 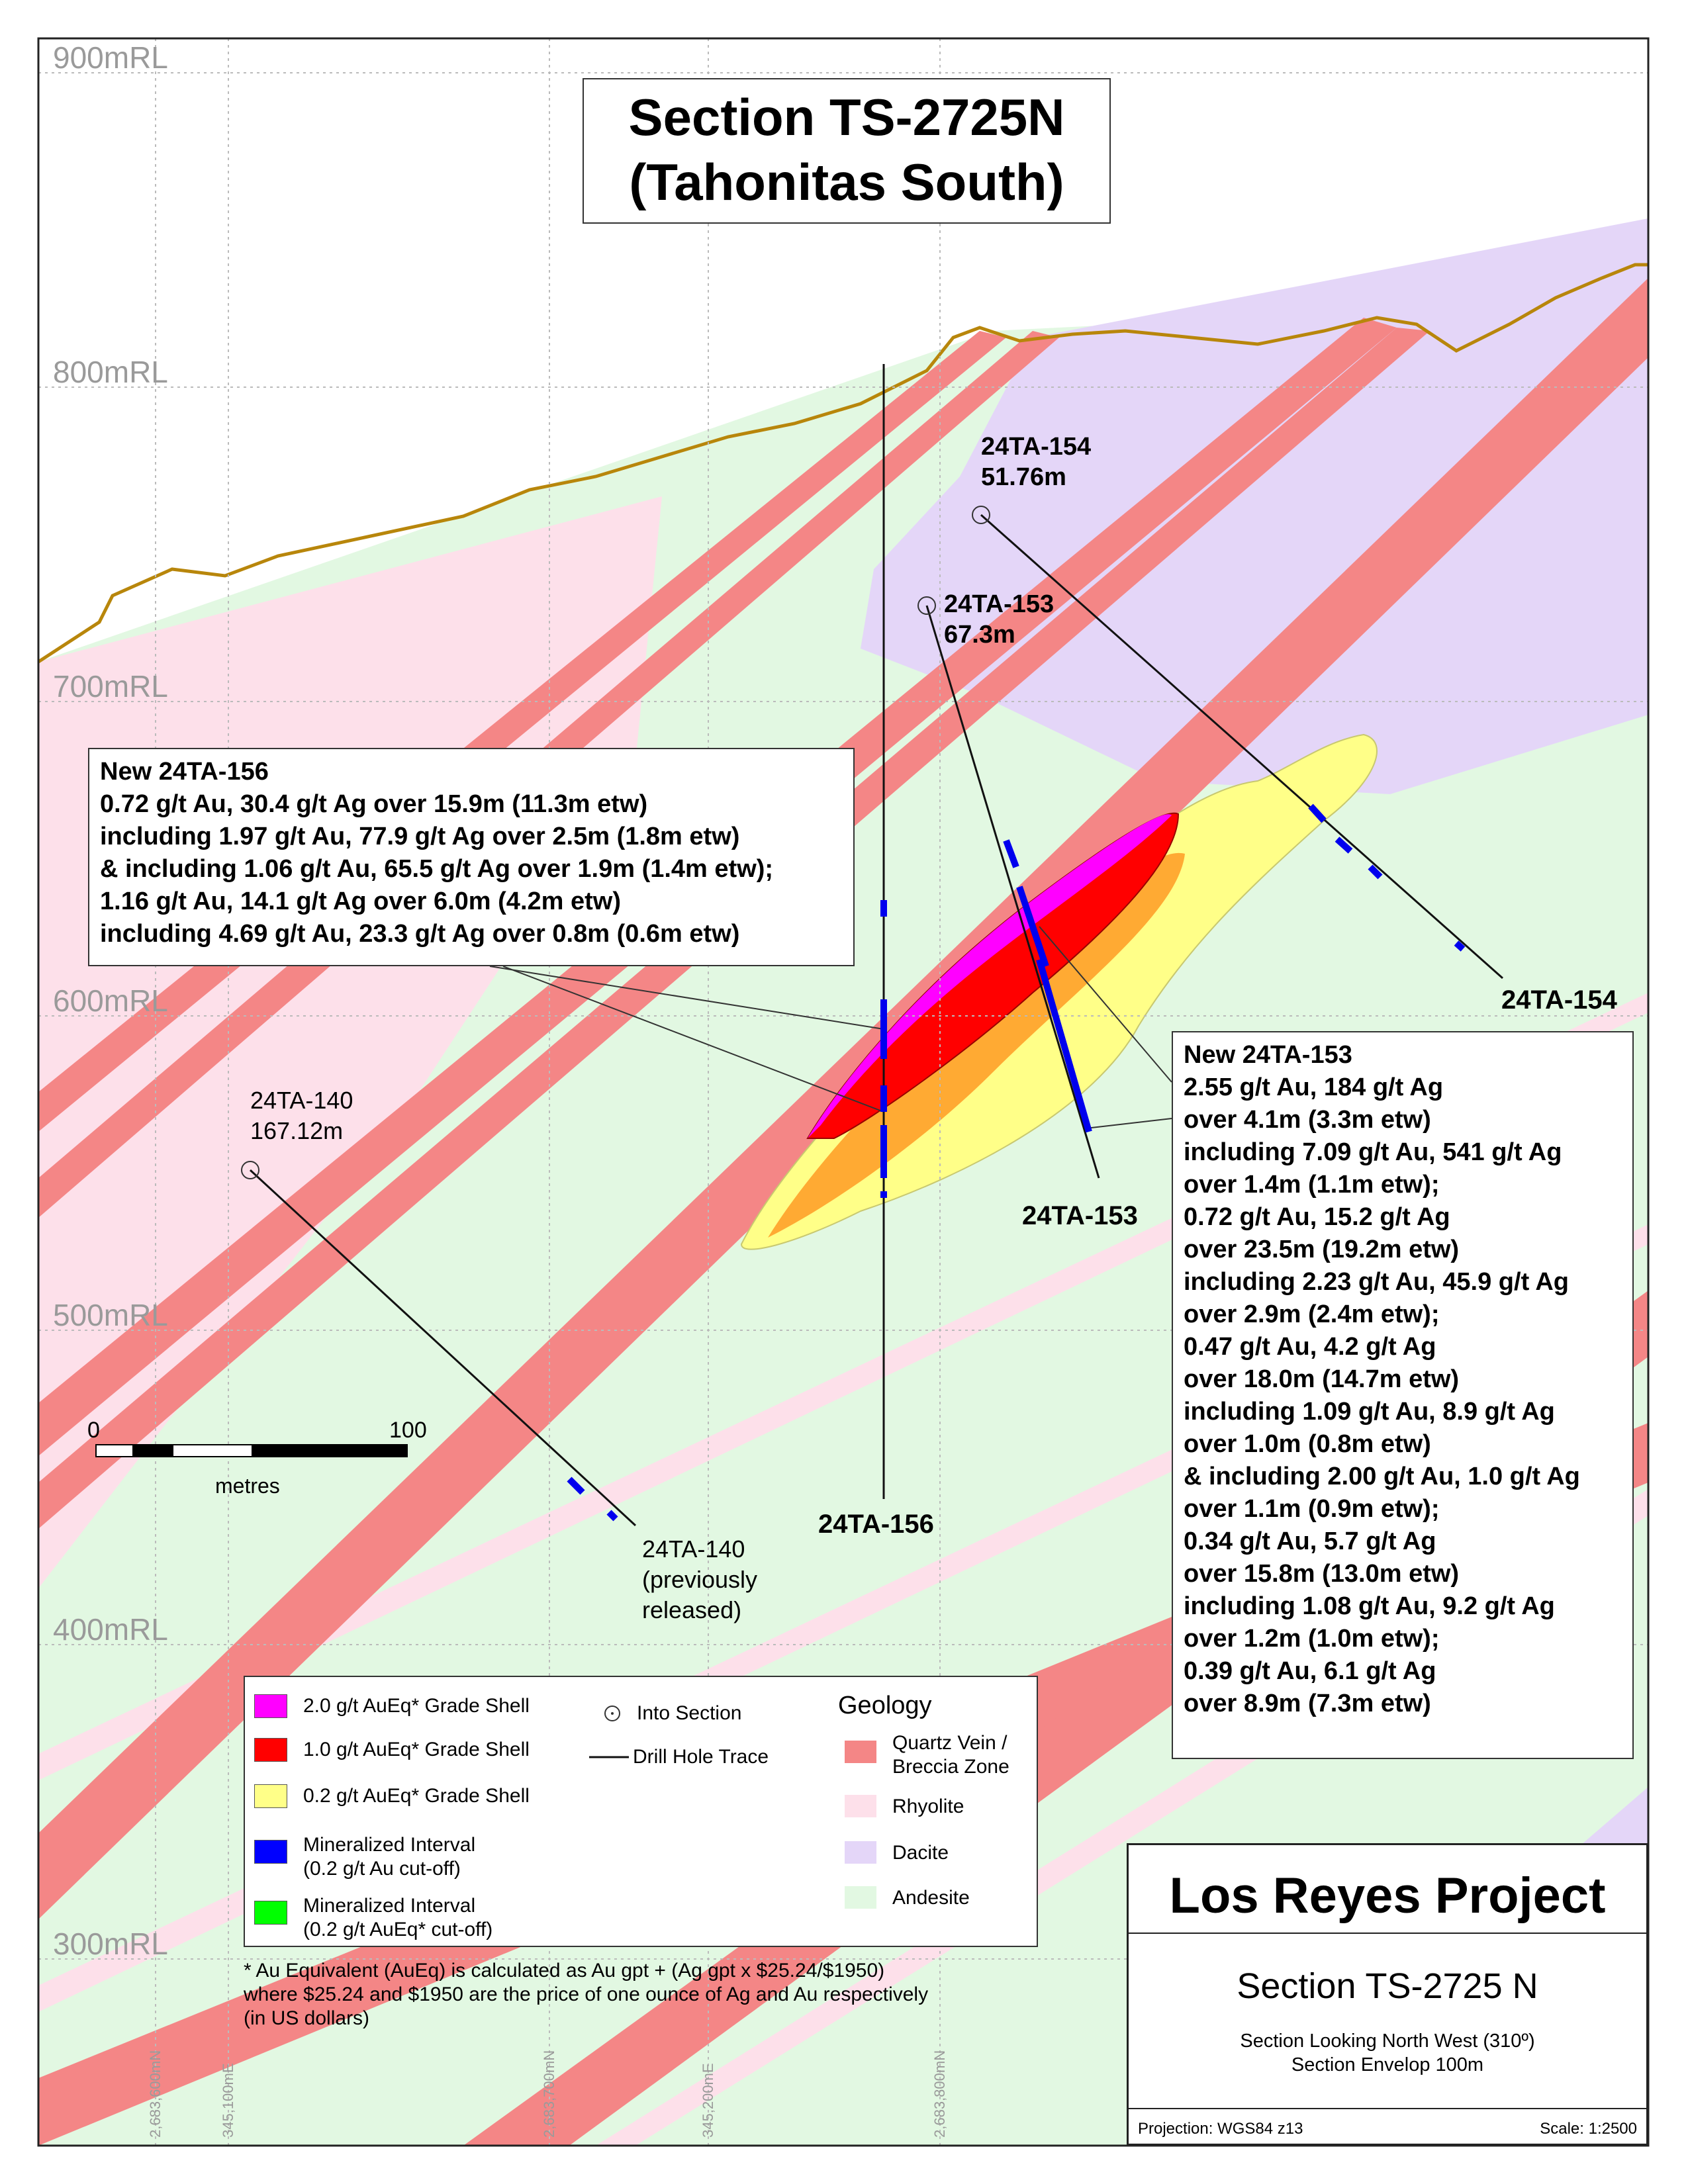 What do you see at coordinates (1322, 1379) in the screenshot?
I see `annotation-line: over 18.0m (14.7m etw)` at bounding box center [1322, 1379].